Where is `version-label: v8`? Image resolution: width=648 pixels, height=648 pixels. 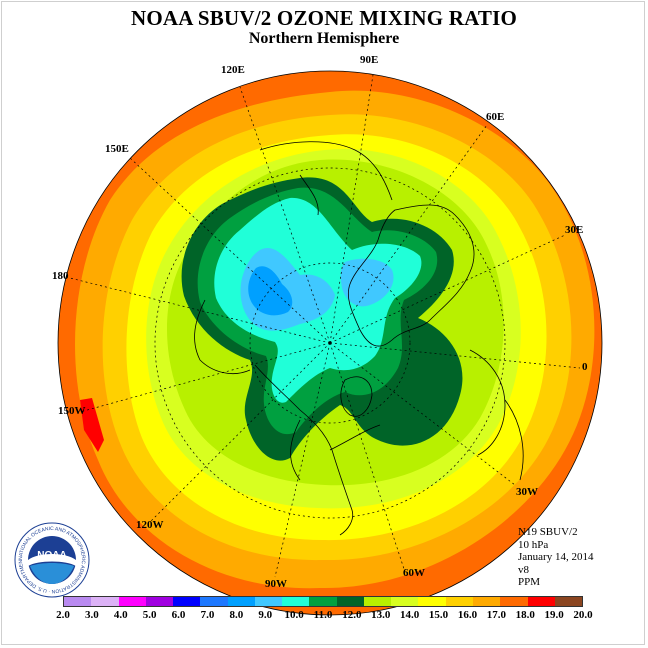
version-label: v8 is located at coordinates (523, 569).